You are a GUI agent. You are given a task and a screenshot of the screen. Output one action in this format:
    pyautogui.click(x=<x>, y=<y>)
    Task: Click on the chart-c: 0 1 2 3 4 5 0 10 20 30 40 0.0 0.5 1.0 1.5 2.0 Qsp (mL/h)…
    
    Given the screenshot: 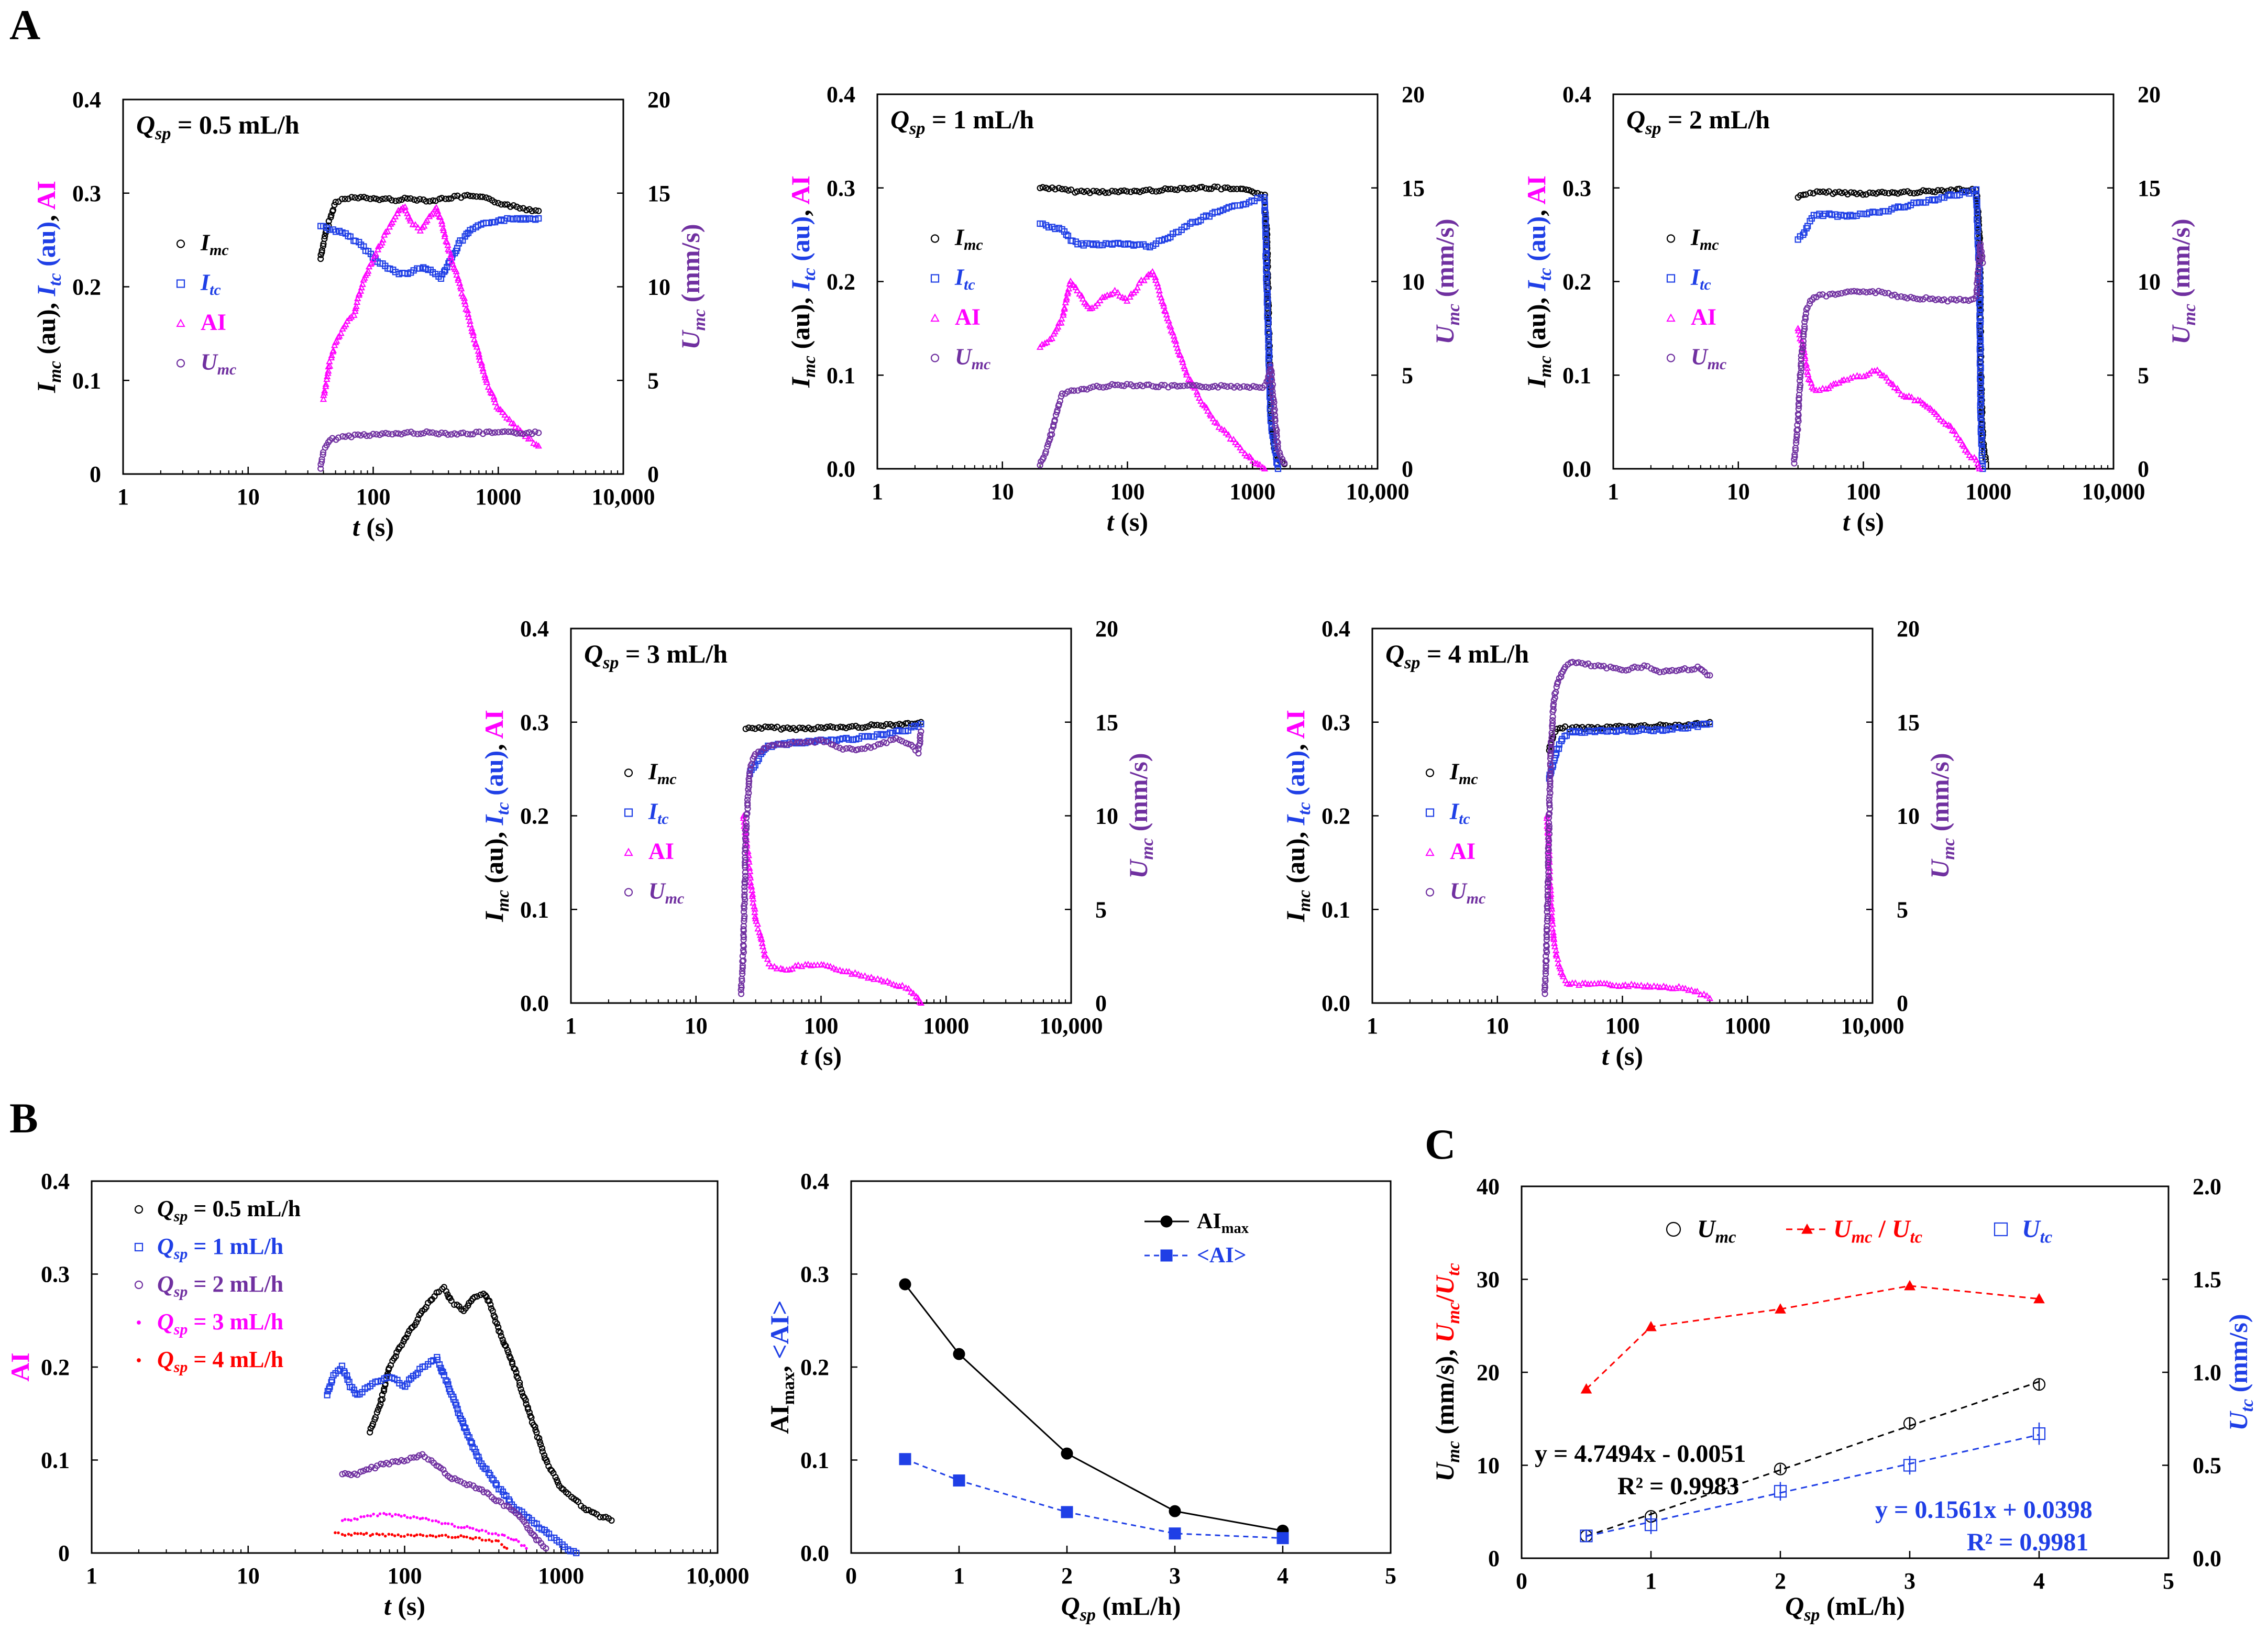 What is the action you would take?
    pyautogui.click(x=1844, y=1400)
    